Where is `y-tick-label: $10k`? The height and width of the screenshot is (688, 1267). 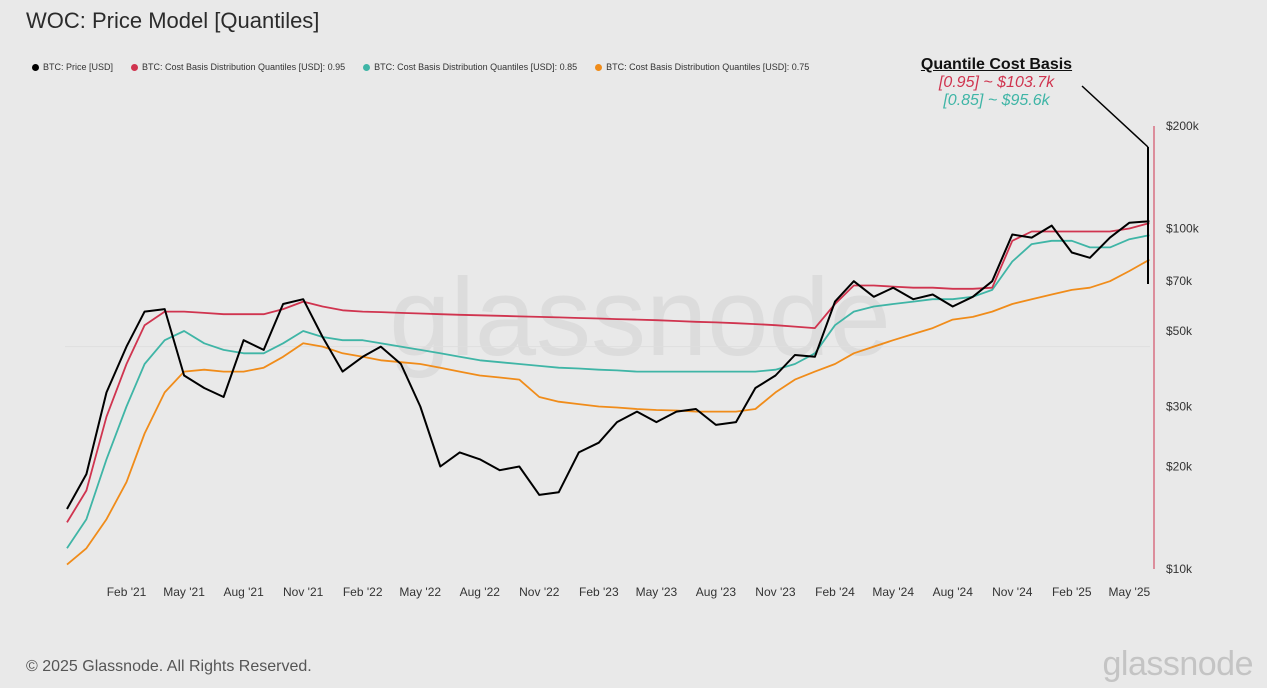 y-tick-label: $10k is located at coordinates (1179, 569).